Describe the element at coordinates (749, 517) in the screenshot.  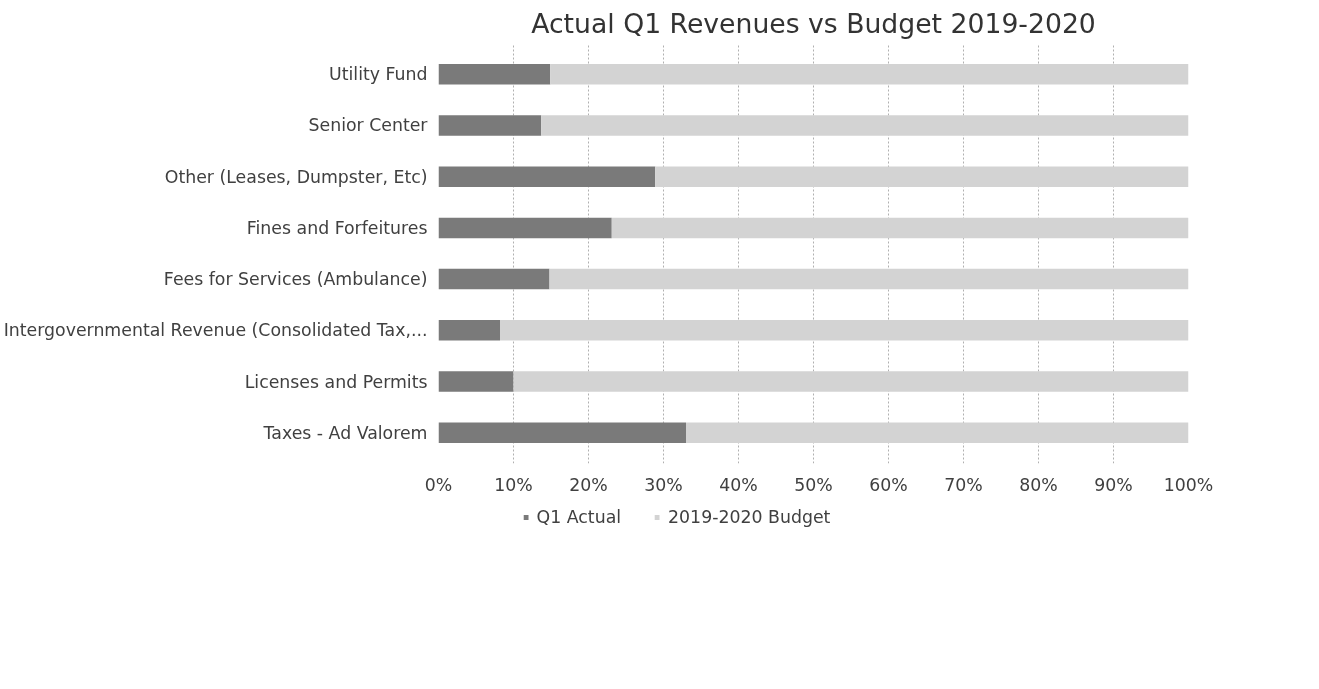
I see `legend-label: 2019-2020 Budget` at that location.